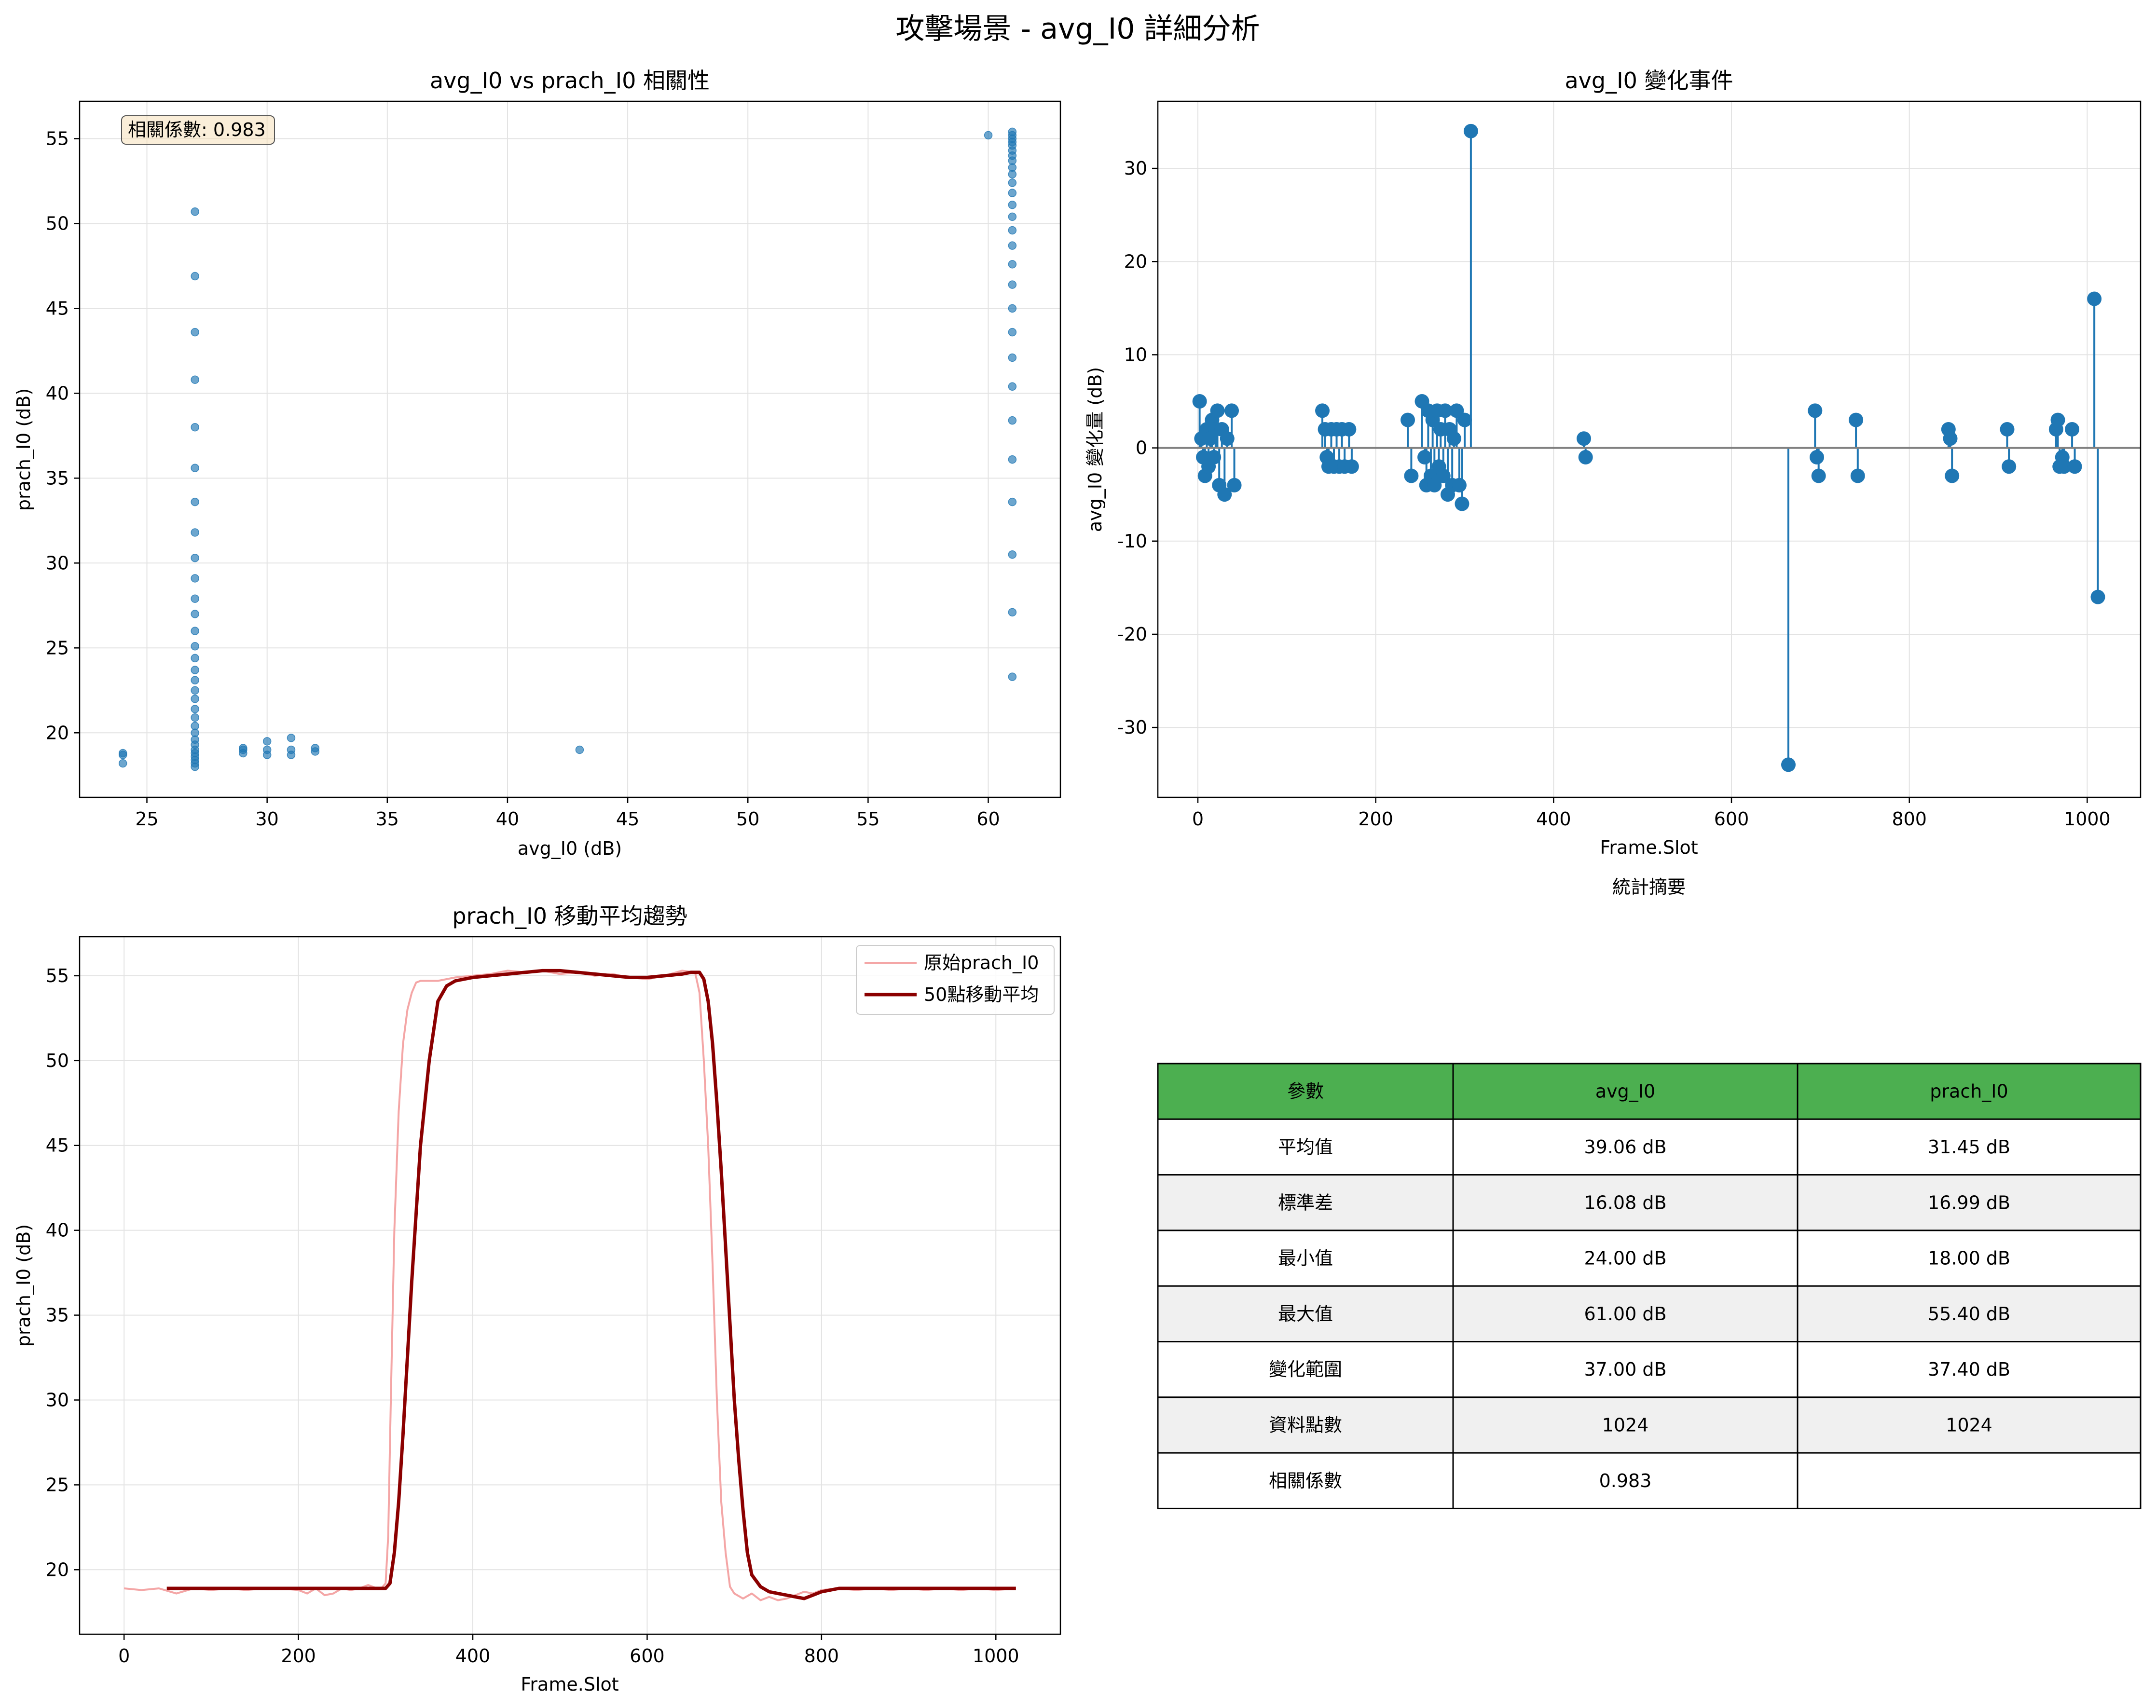 The image size is (2156, 1708). I want to click on trend-x-tick-label: 1000, so click(996, 1656).